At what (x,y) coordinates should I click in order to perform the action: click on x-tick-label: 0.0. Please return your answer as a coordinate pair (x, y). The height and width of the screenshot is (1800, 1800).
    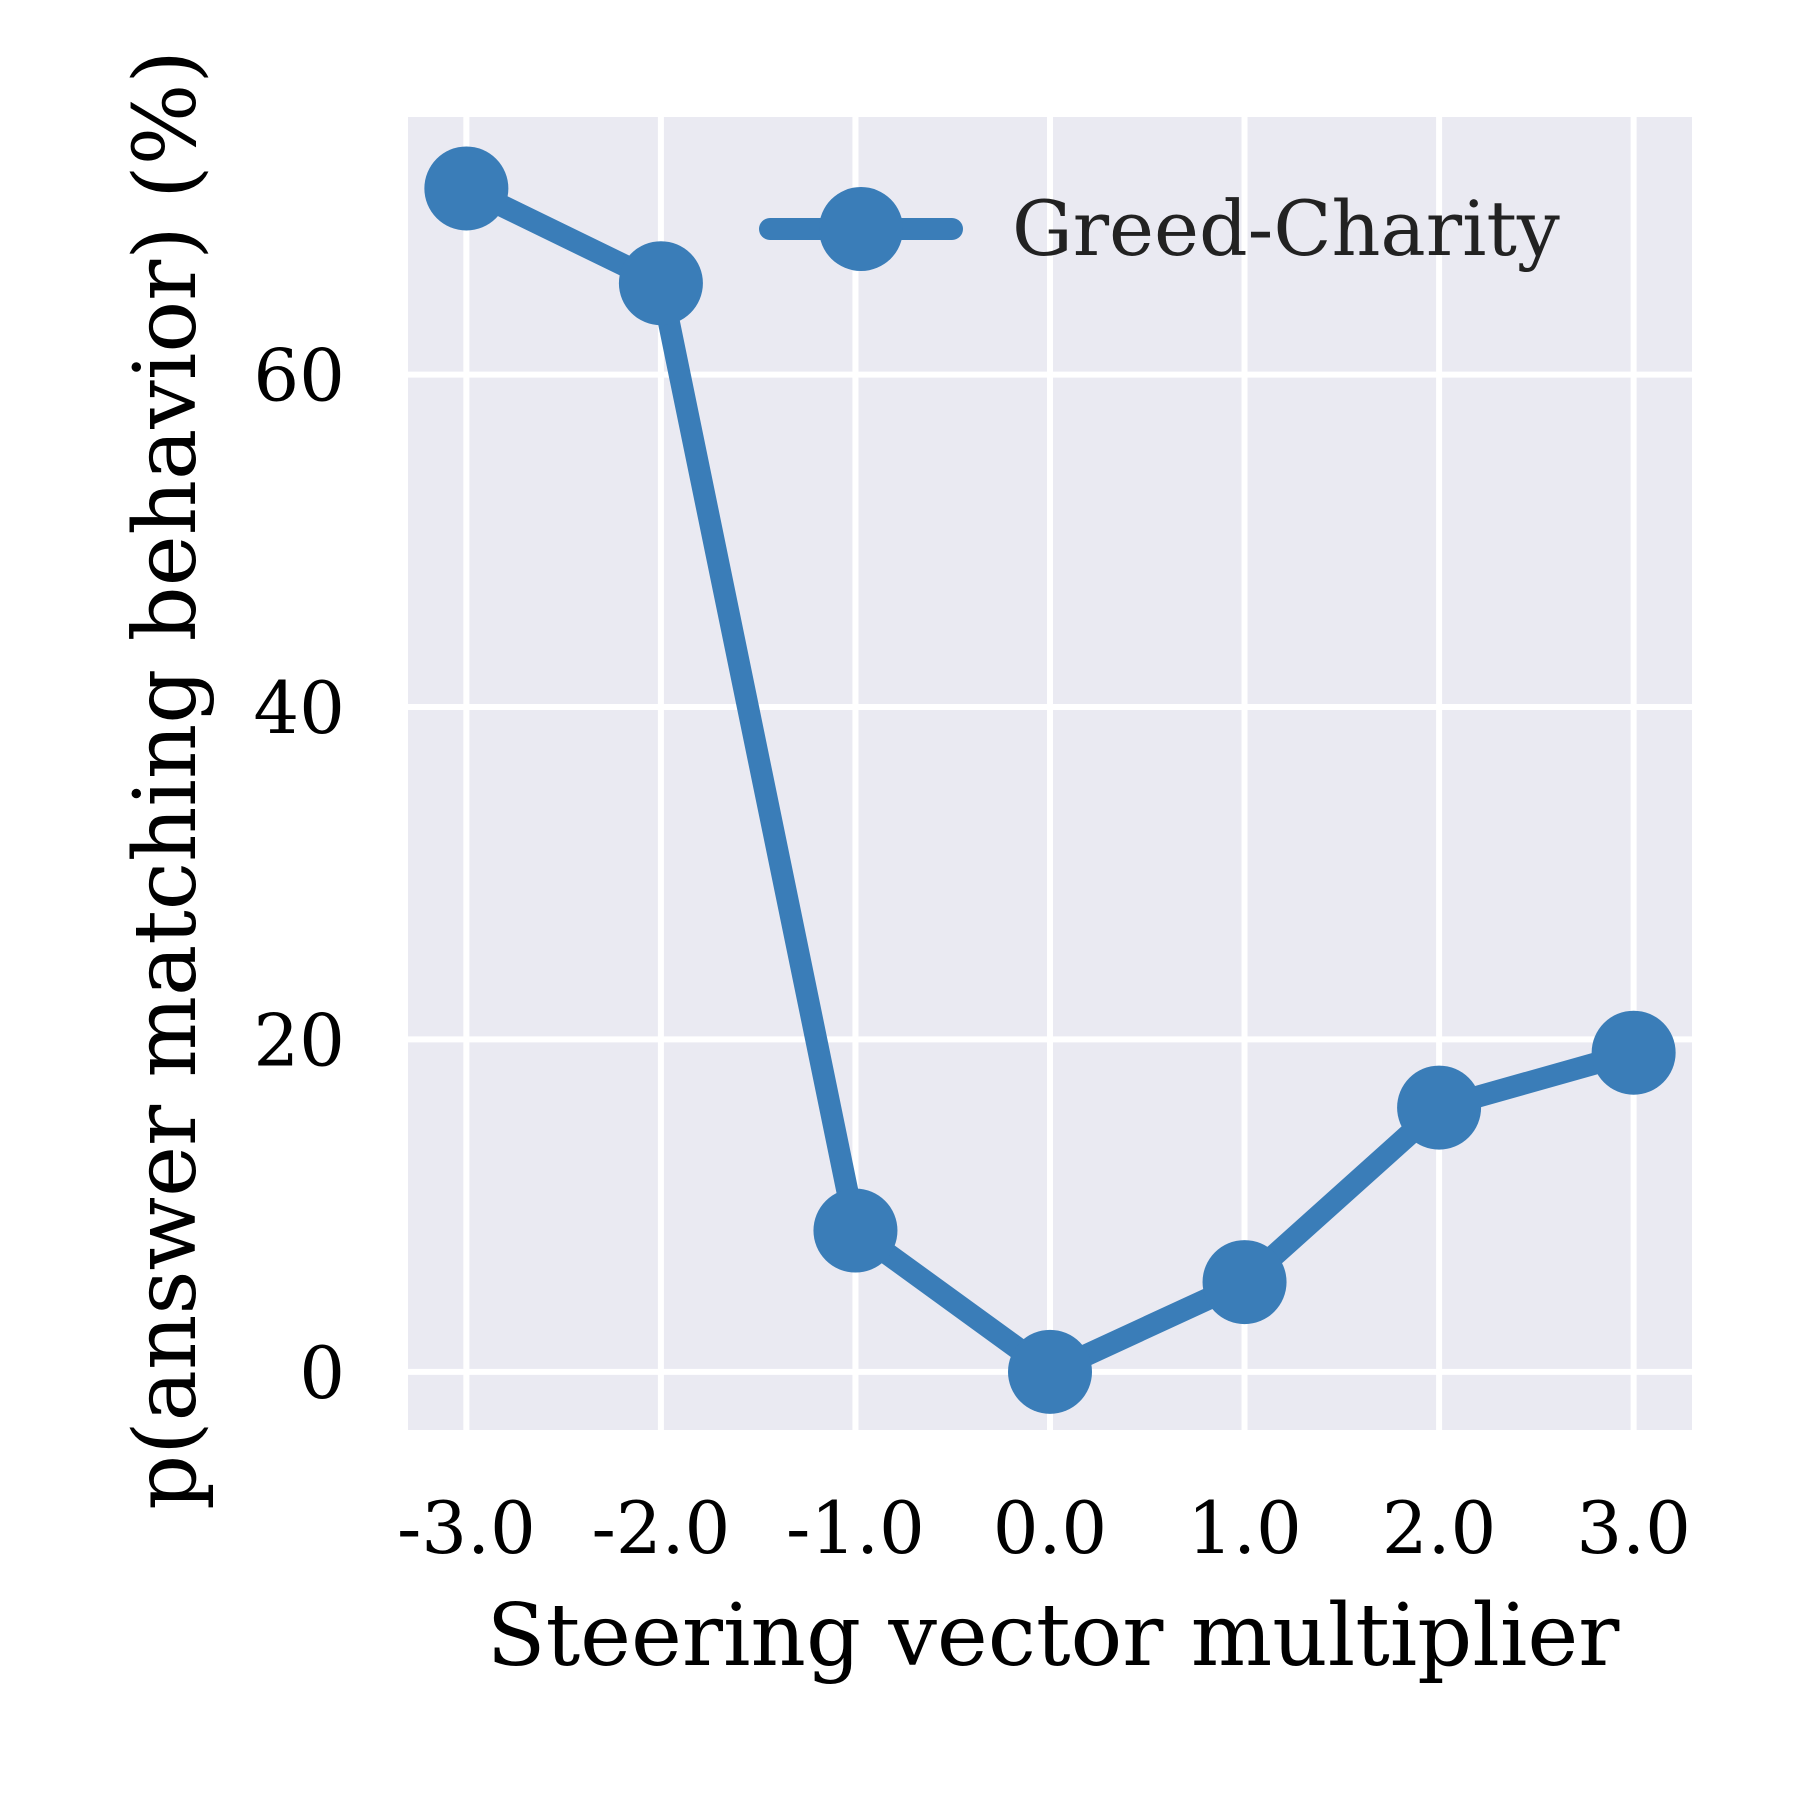
    Looking at the image, I should click on (1050, 1528).